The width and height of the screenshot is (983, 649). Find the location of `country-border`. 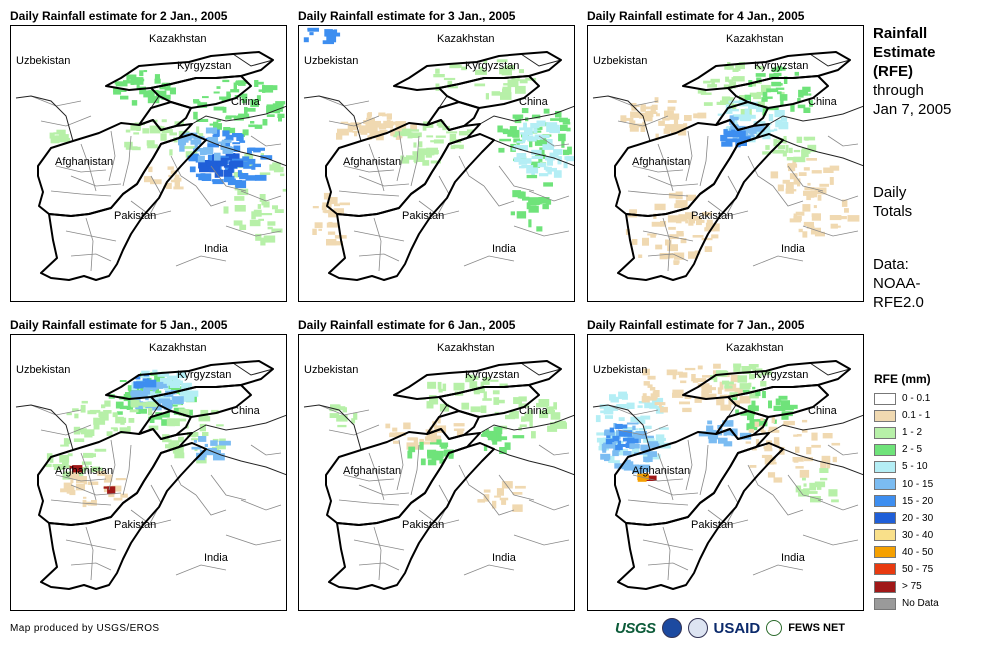

country-border is located at coordinates (44, 427).